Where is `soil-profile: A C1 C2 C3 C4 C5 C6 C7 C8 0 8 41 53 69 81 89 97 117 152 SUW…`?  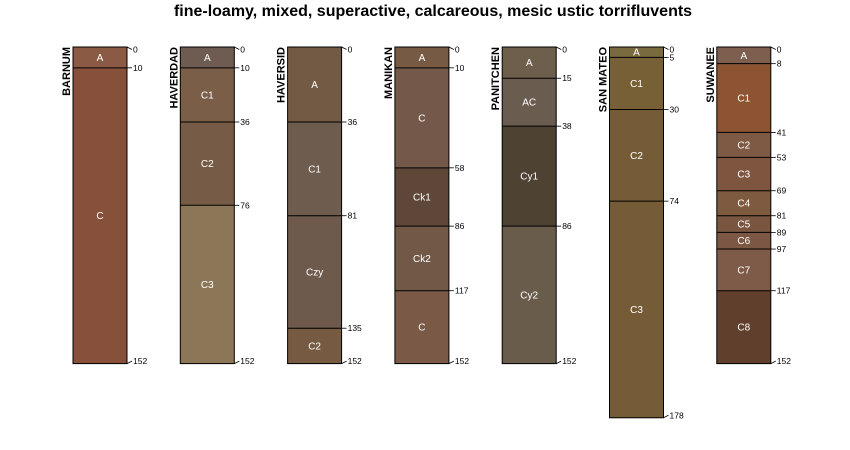 soil-profile: A C1 C2 C3 C4 C5 C6 C7 C8 0 8 41 53 69 81 89 97 117 152 SUW… is located at coordinates (748, 206).